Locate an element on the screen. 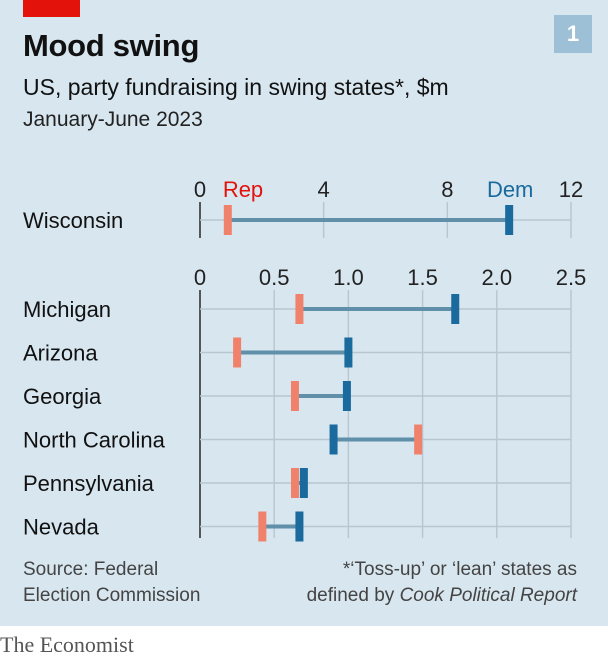 This screenshot has width=608, height=662. legend-dem-label: Dem is located at coordinates (510, 189).